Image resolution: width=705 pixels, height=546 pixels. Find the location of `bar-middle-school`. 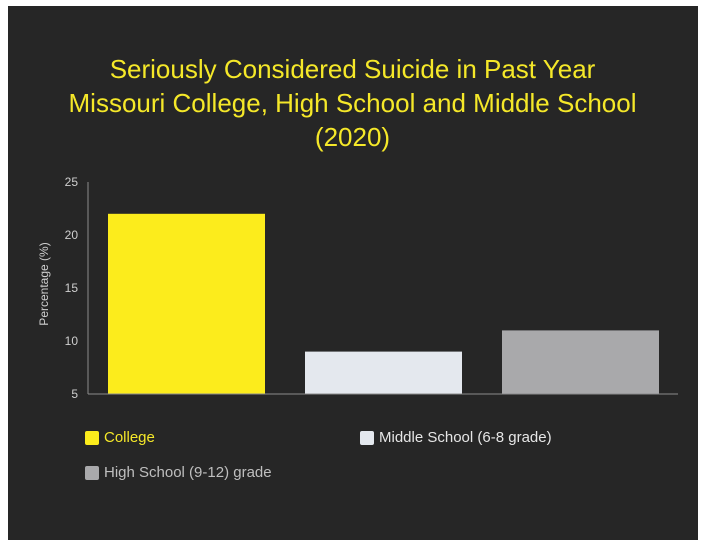

bar-middle-school is located at coordinates (383, 372).